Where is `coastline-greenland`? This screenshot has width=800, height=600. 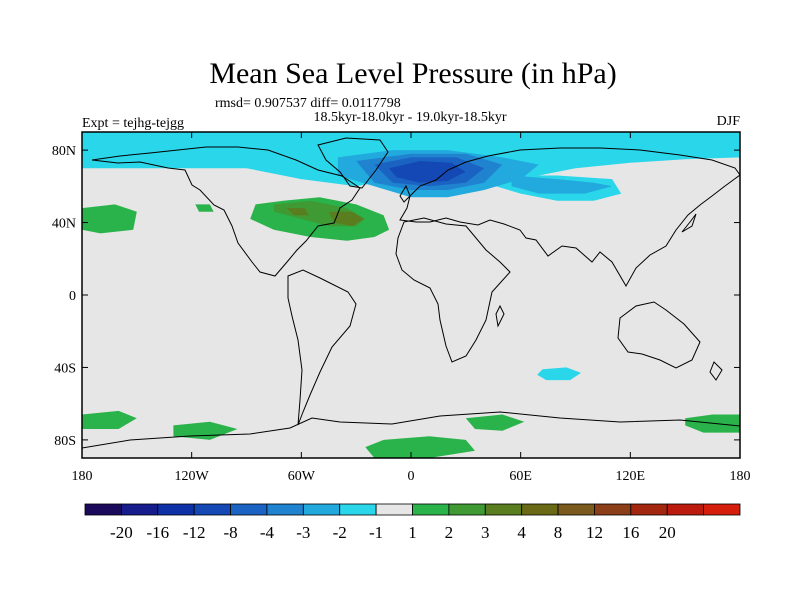 coastline-greenland is located at coordinates (353, 163).